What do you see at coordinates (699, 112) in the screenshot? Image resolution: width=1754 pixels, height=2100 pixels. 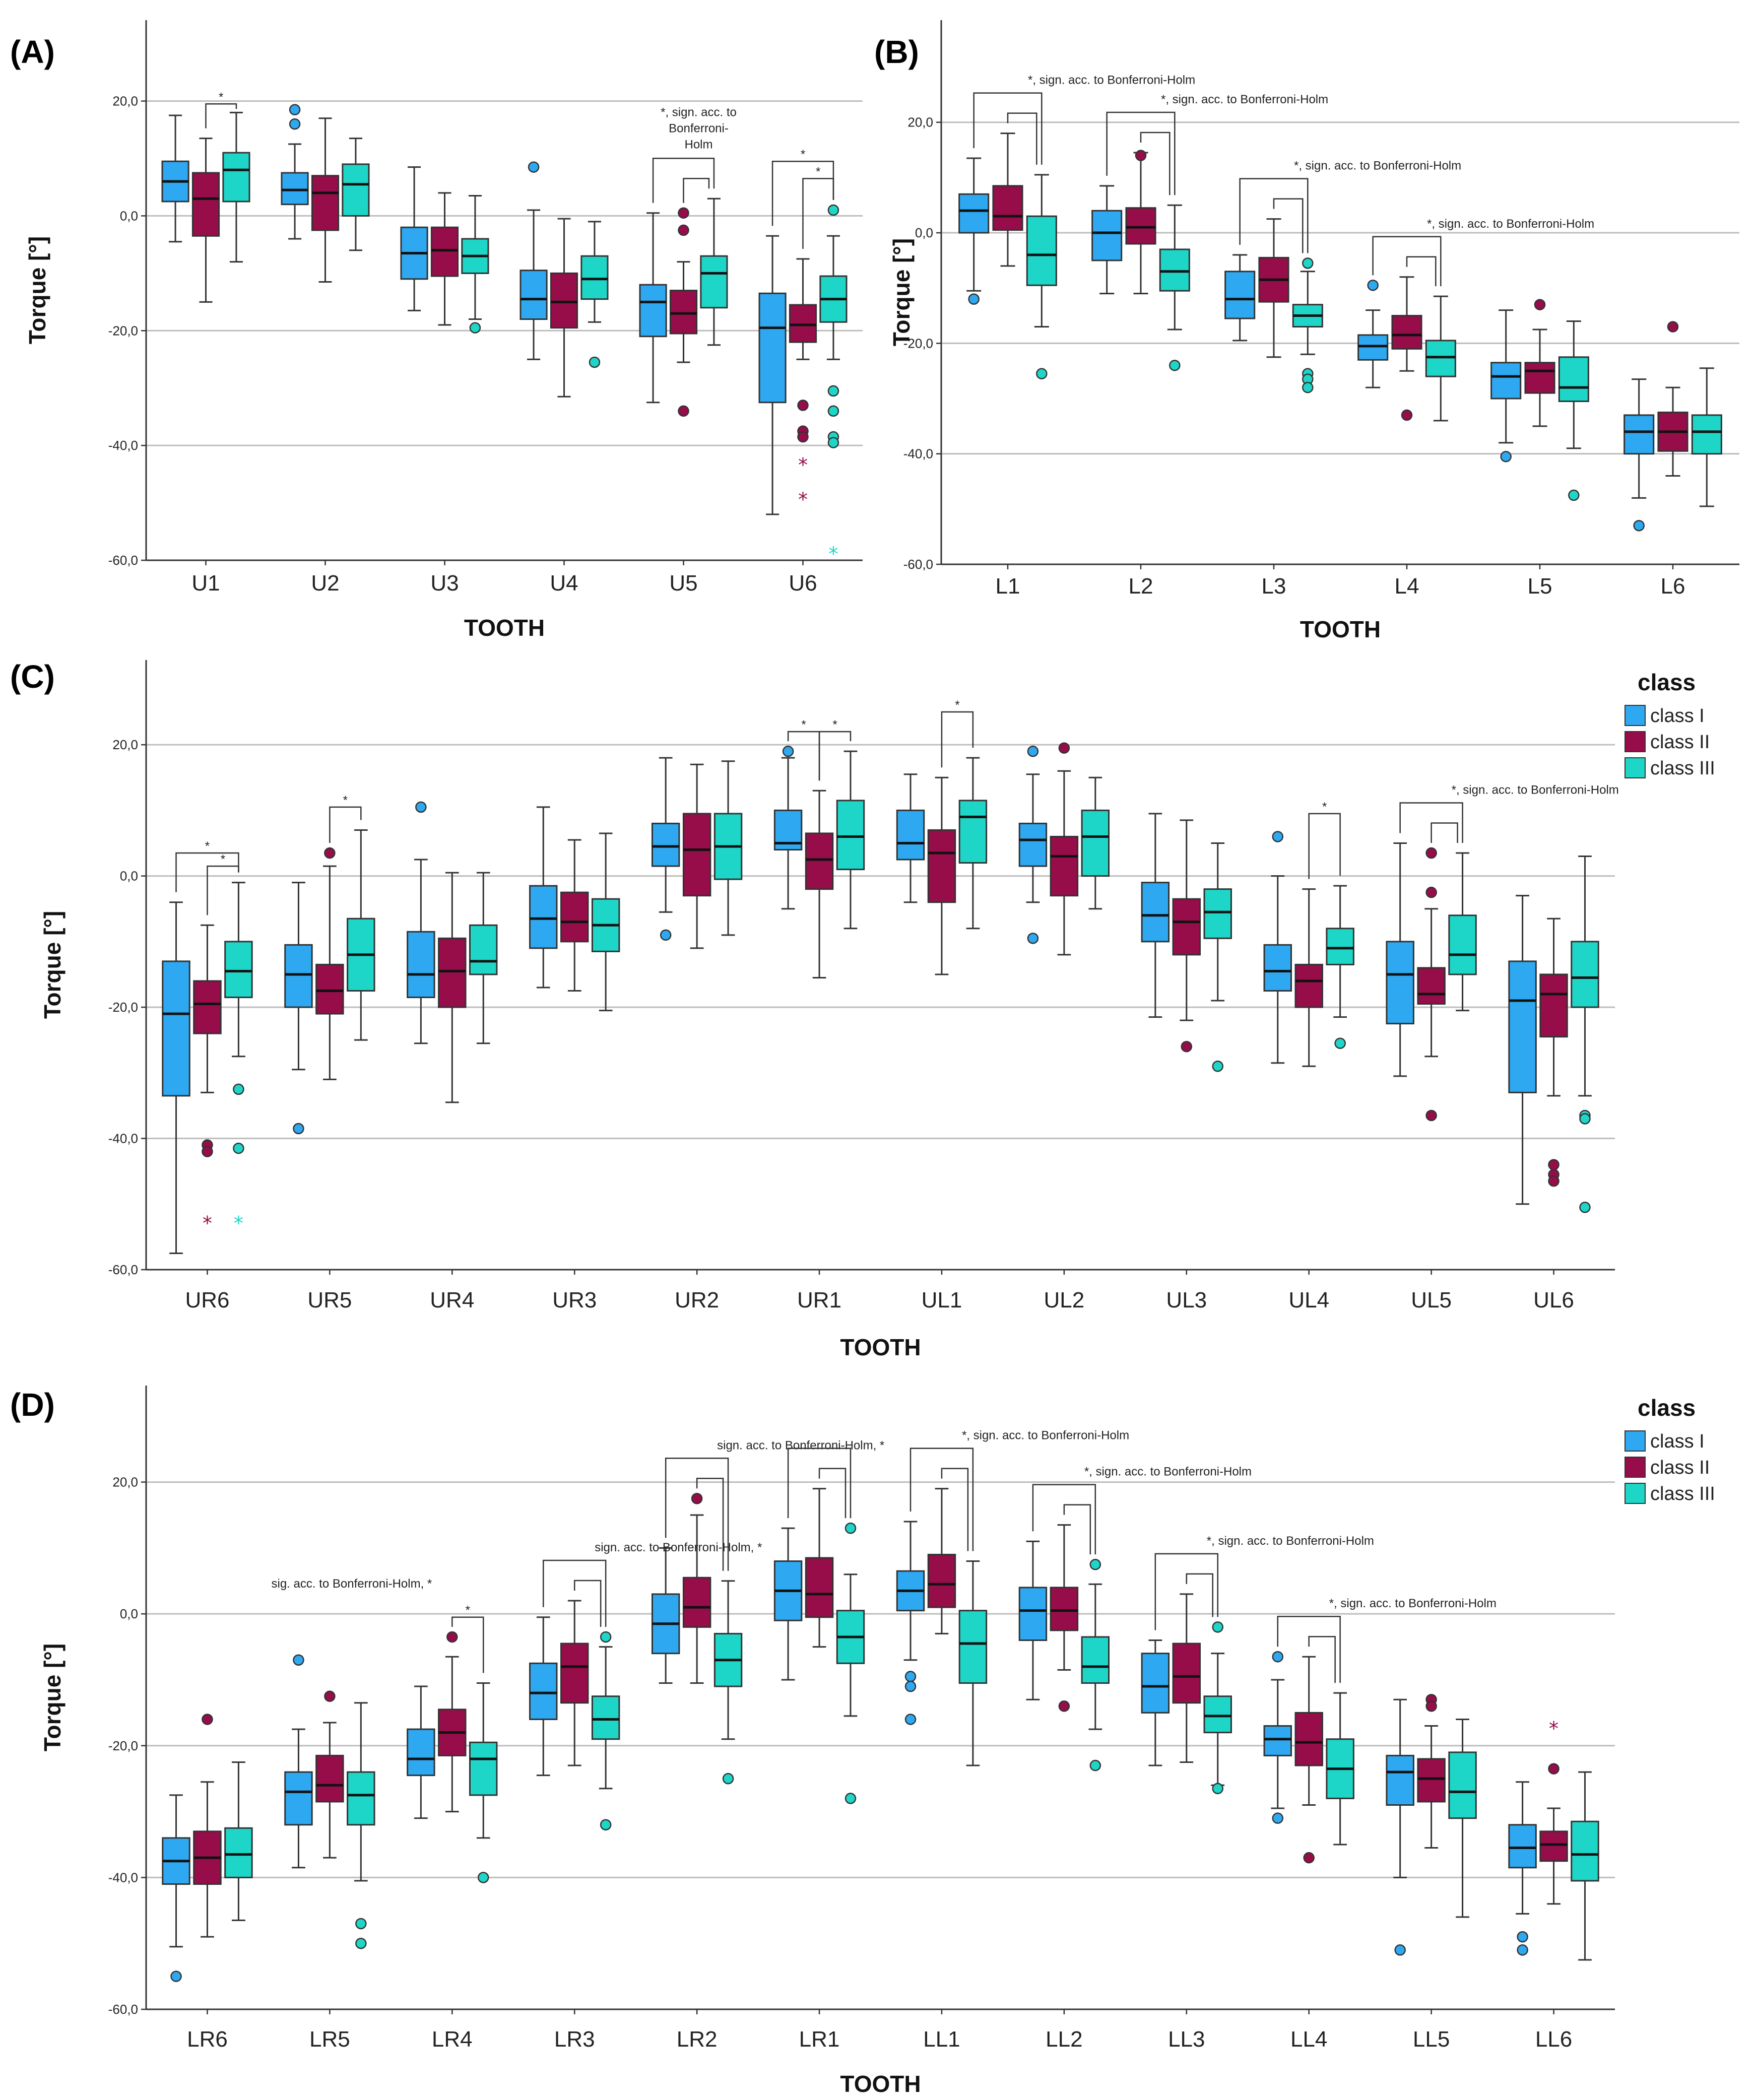 I see `significance-label: *, sign. acc. to` at bounding box center [699, 112].